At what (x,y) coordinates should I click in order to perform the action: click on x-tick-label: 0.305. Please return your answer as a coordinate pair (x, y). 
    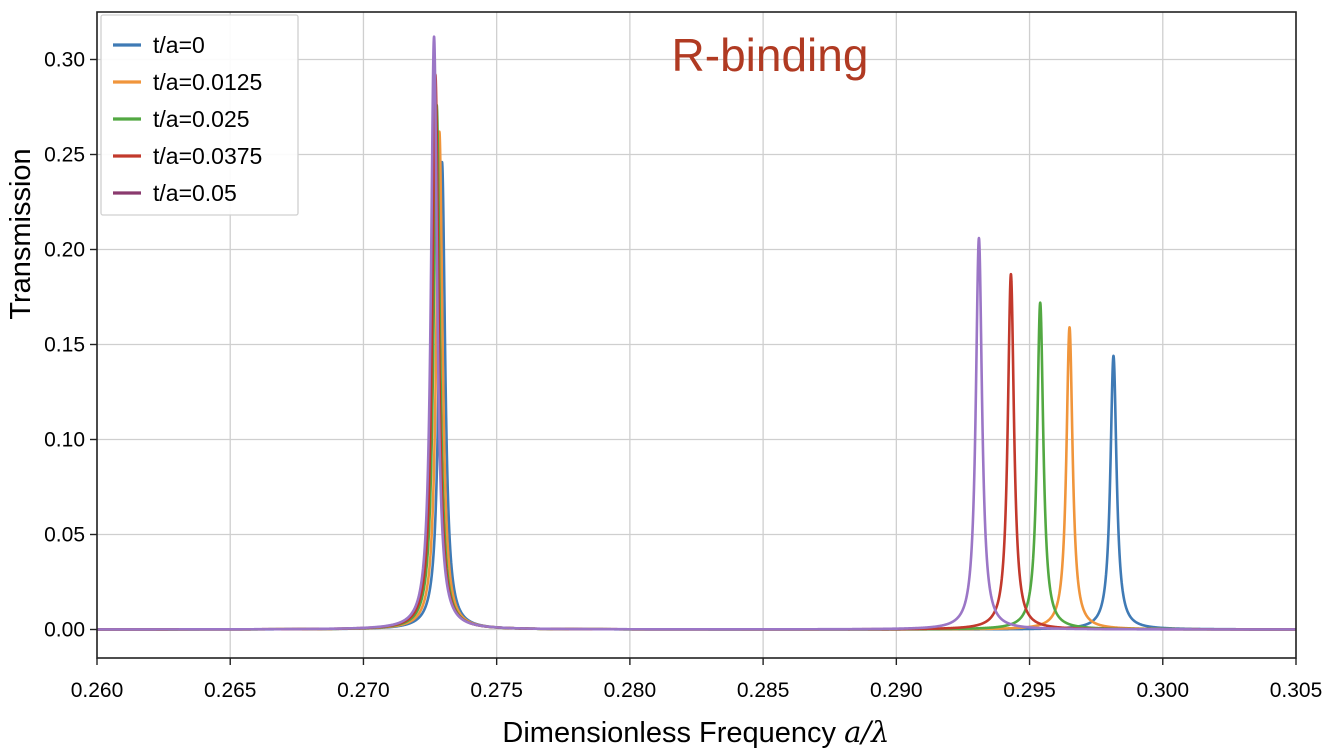
    Looking at the image, I should click on (1296, 690).